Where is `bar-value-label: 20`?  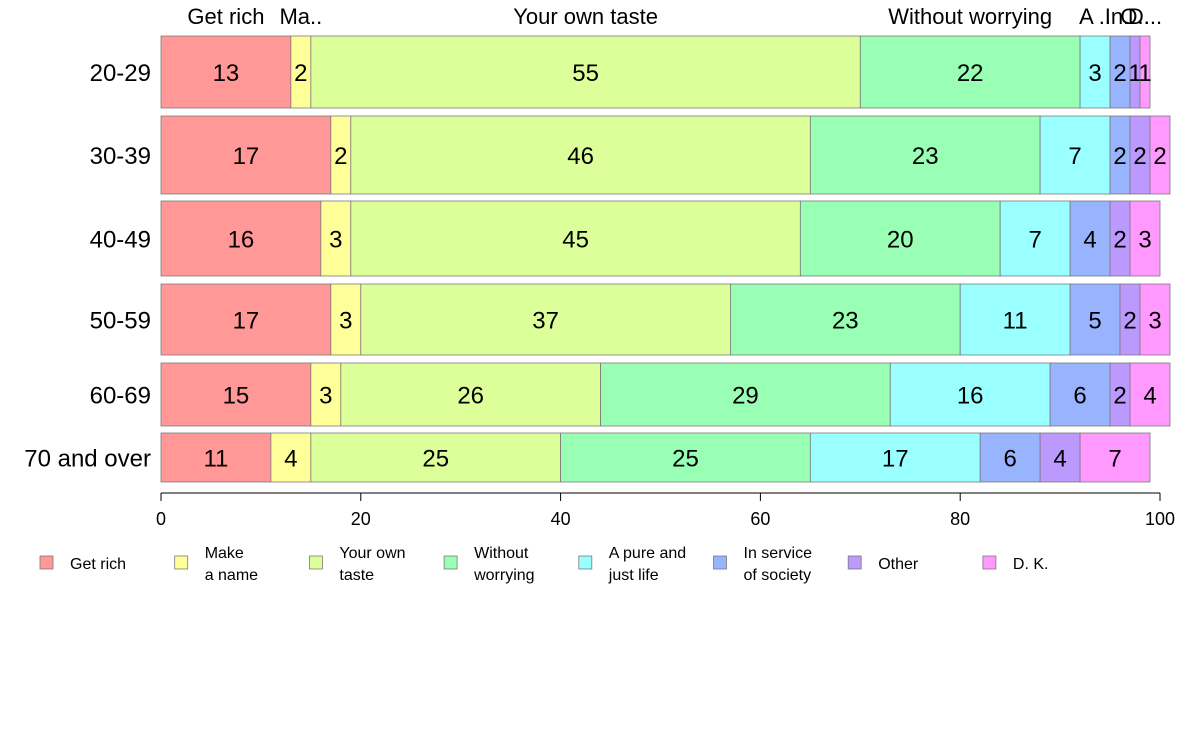
bar-value-label: 20 is located at coordinates (900, 240).